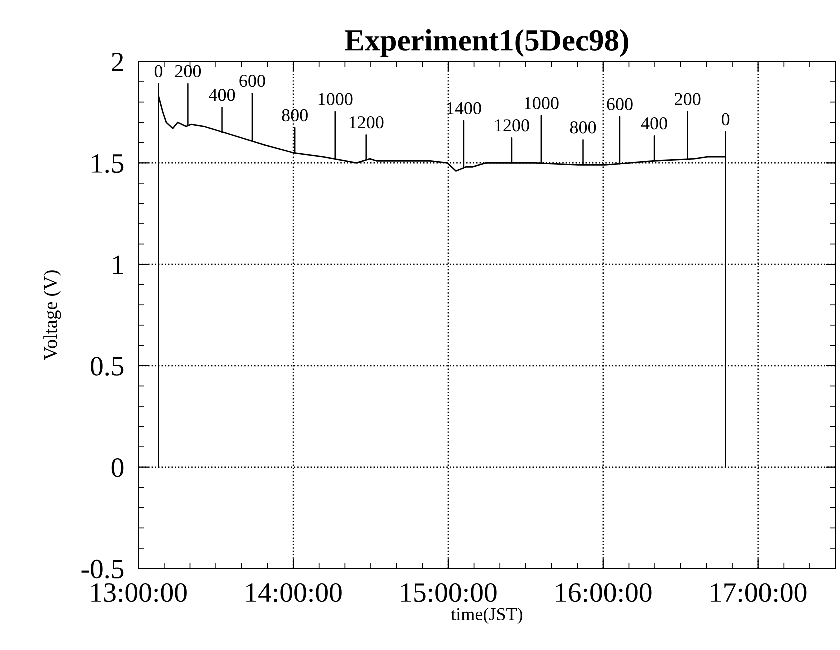 This screenshot has height=650, width=840. Describe the element at coordinates (487, 616) in the screenshot. I see `x-axis-title: time(JST)` at that location.